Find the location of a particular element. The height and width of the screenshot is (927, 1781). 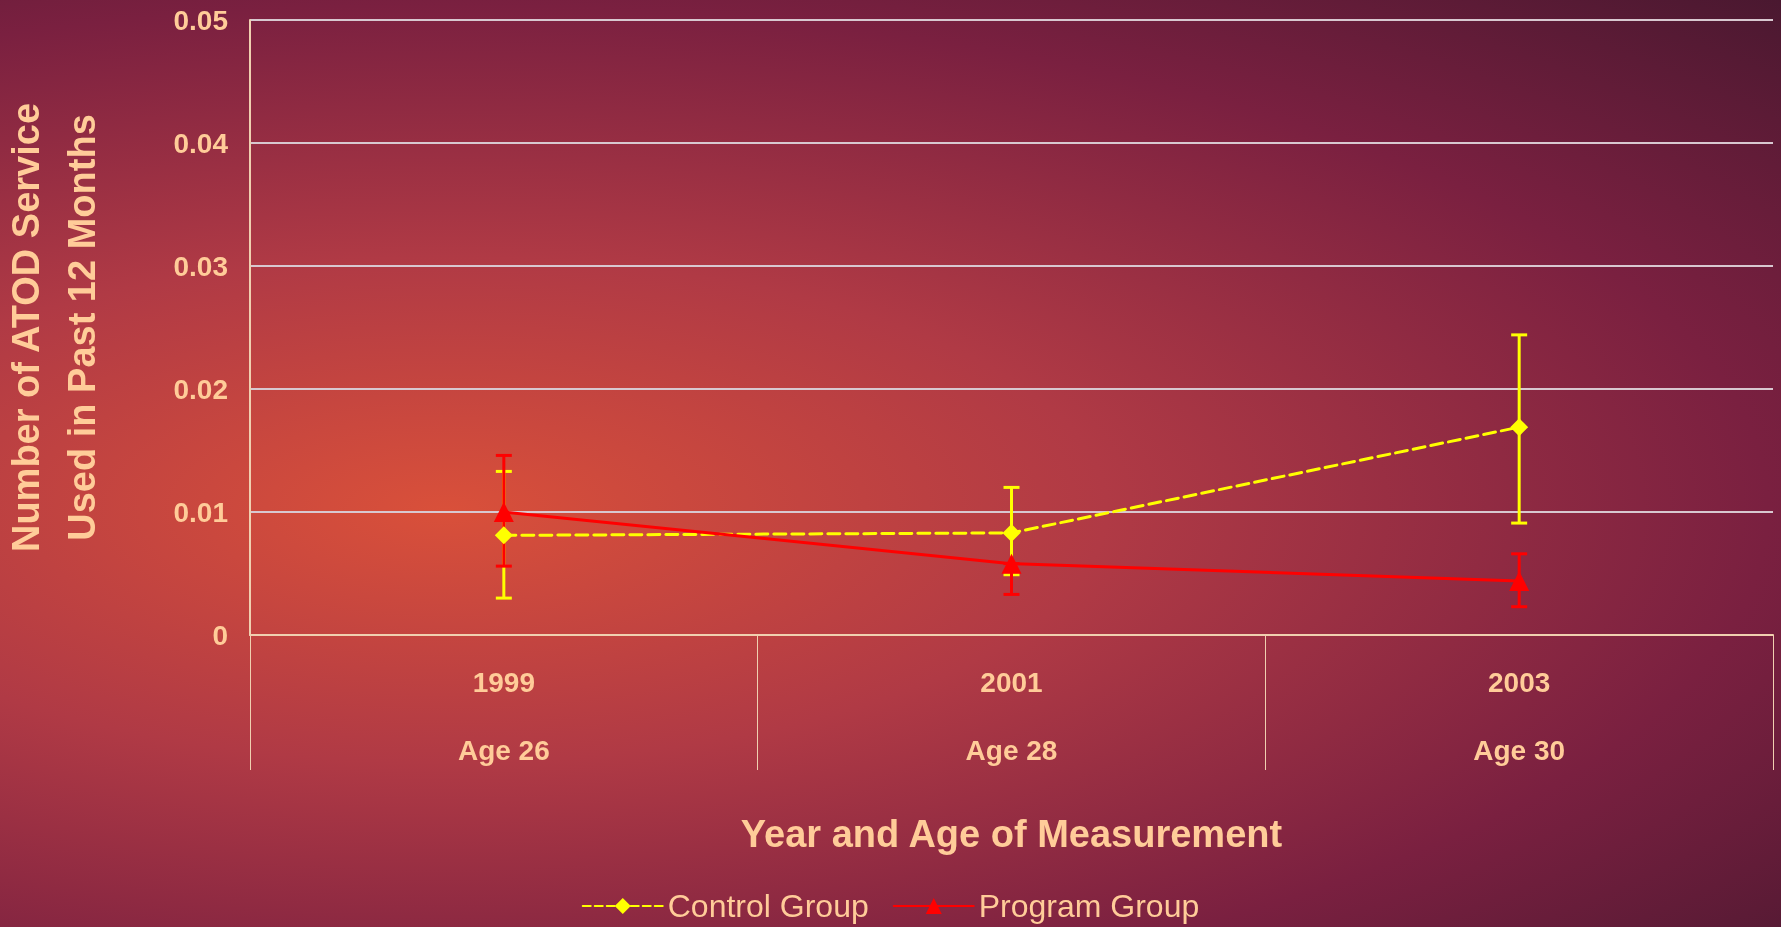

category-label: 2003 Age 30 is located at coordinates (1519, 716).